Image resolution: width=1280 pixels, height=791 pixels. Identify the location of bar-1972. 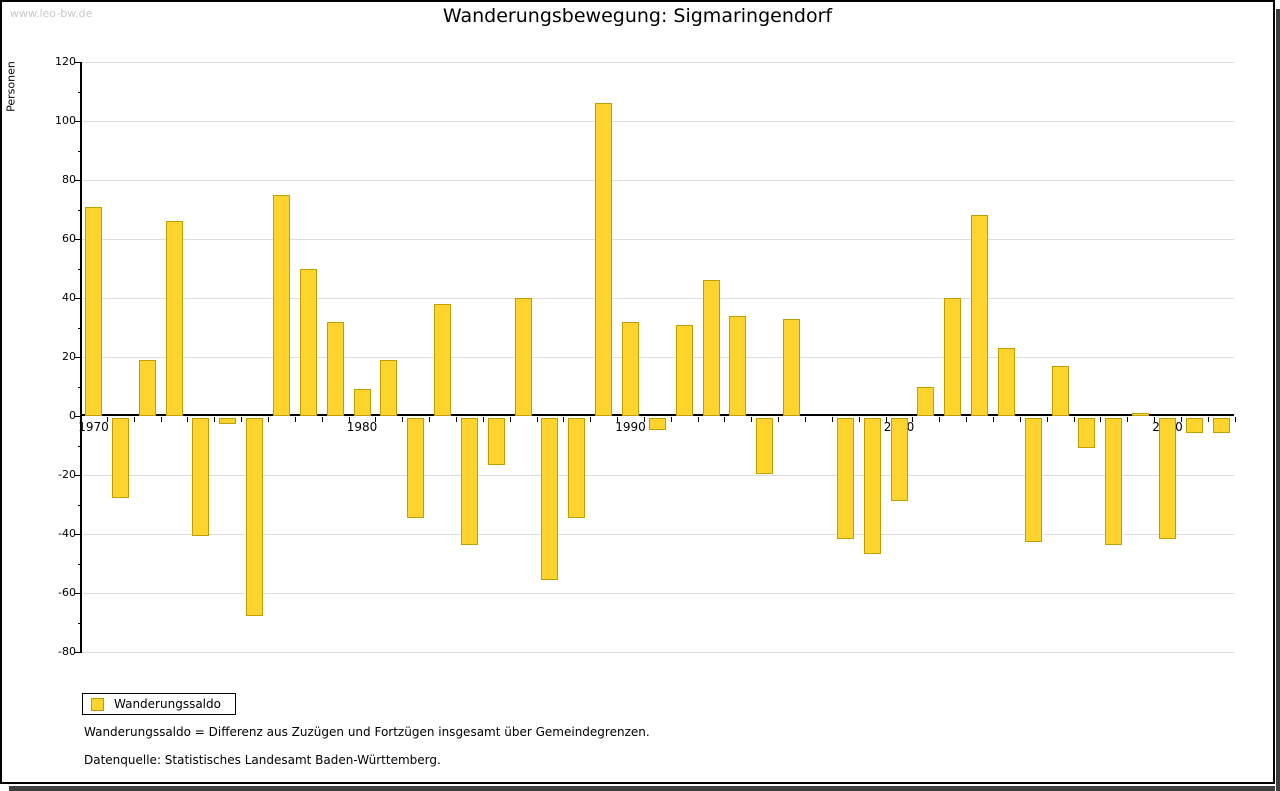
(147, 387).